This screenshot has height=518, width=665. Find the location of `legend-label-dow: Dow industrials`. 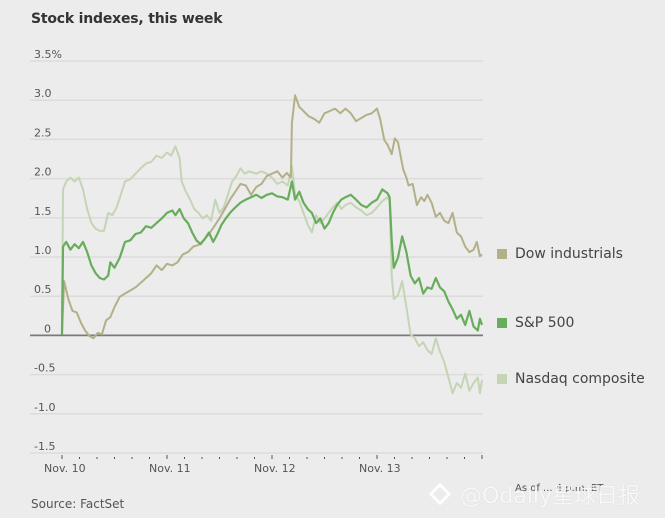

legend-label-dow: Dow industrials is located at coordinates (569, 254).